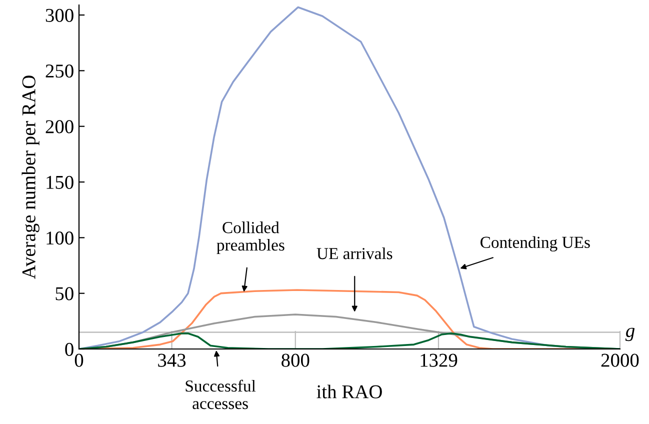  I want to click on y-tick-label: 100, so click(60, 238).